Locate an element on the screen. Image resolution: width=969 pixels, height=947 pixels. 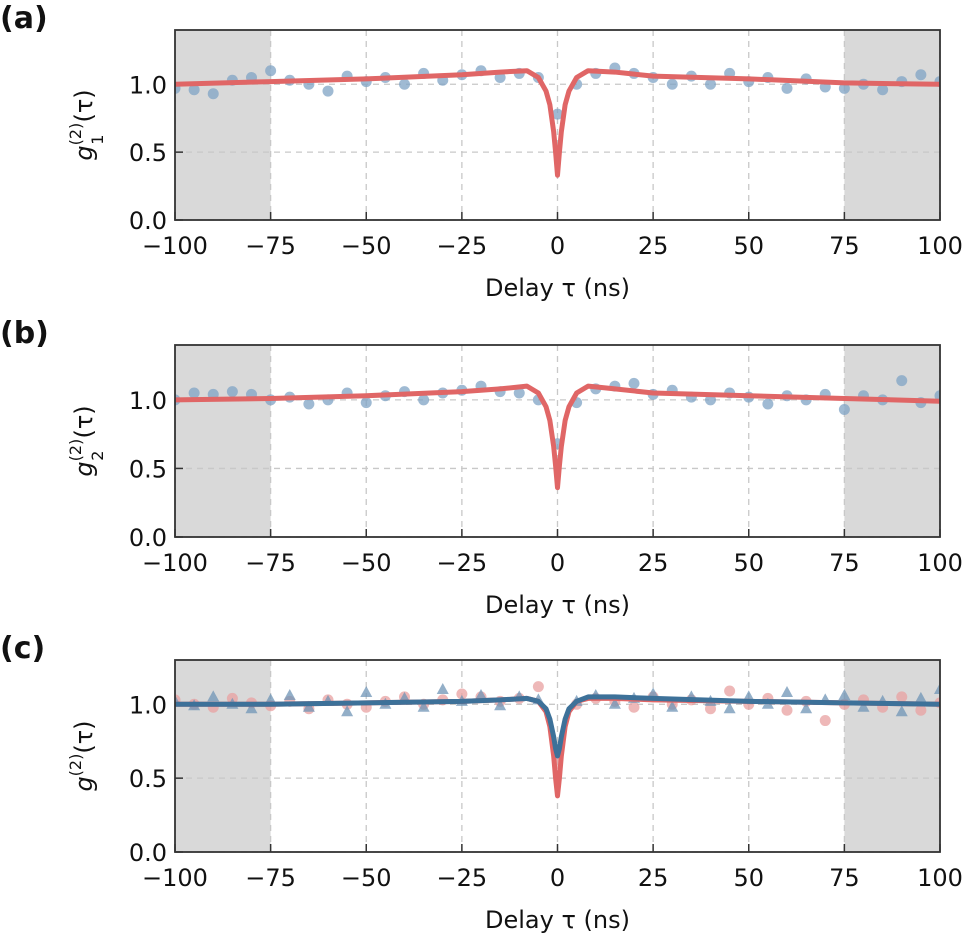
panel-label: (b) is located at coordinates (24, 333).